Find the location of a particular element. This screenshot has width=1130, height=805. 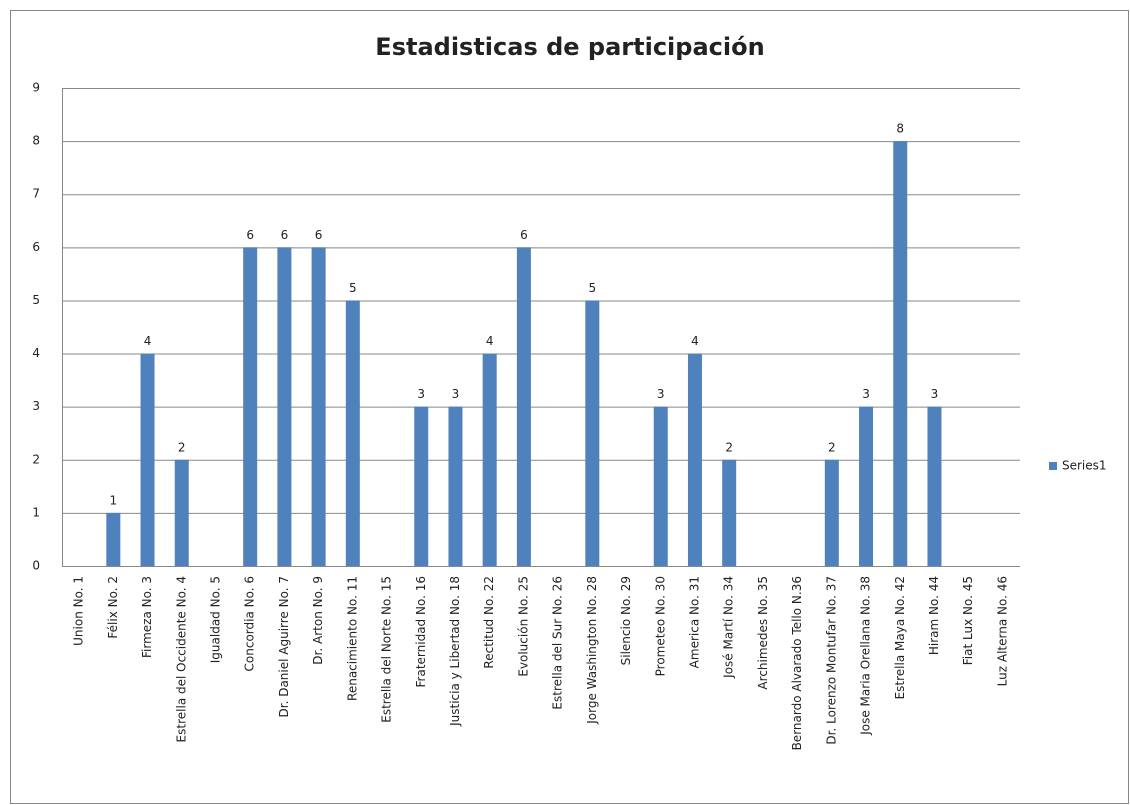

y-tick-label: 2 is located at coordinates (36, 459).